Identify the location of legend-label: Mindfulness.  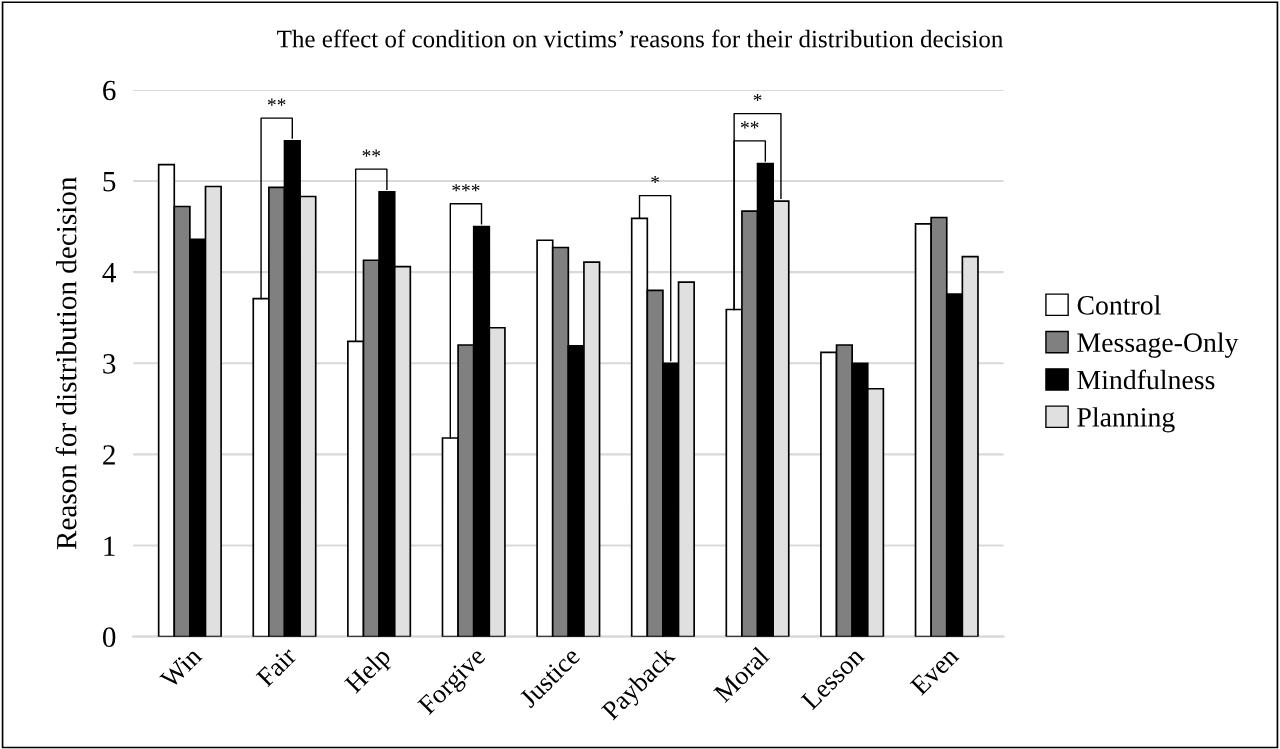
(1146, 379).